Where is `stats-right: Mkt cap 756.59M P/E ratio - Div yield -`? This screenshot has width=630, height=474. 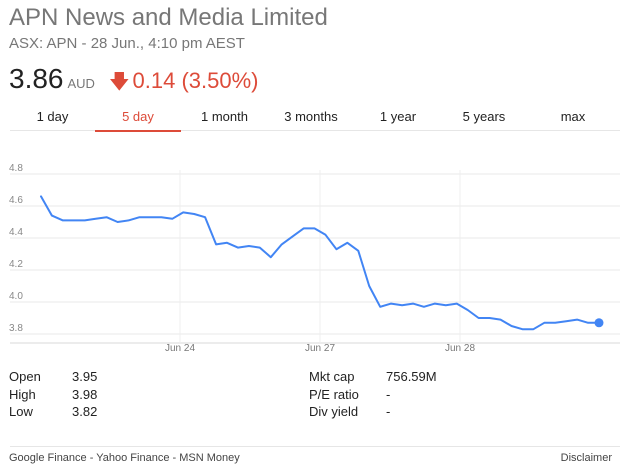
stats-right: Mkt cap 756.59M P/E ratio - Div yield - is located at coordinates (373, 394).